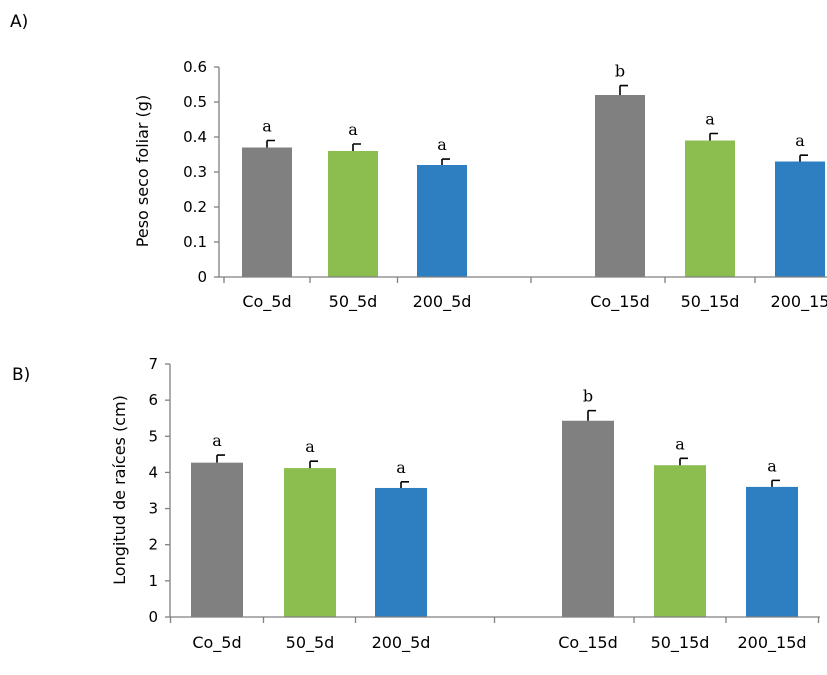  What do you see at coordinates (21, 375) in the screenshot?
I see `panel-b-label: B)` at bounding box center [21, 375].